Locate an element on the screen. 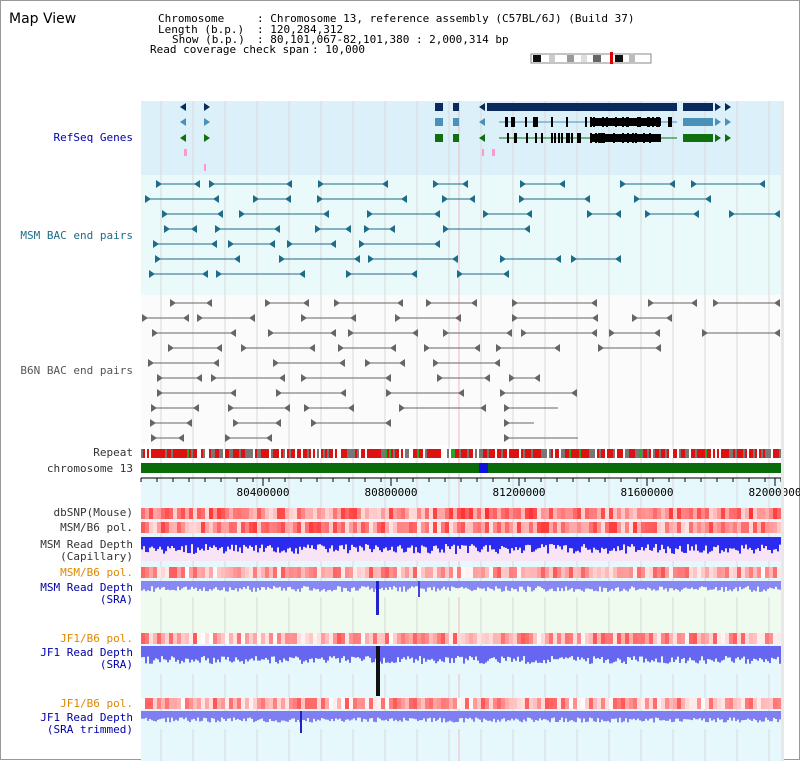 The width and height of the screenshot is (800, 761). track-label-dbsnp: dbSNP(Mouse) is located at coordinates (93, 512).